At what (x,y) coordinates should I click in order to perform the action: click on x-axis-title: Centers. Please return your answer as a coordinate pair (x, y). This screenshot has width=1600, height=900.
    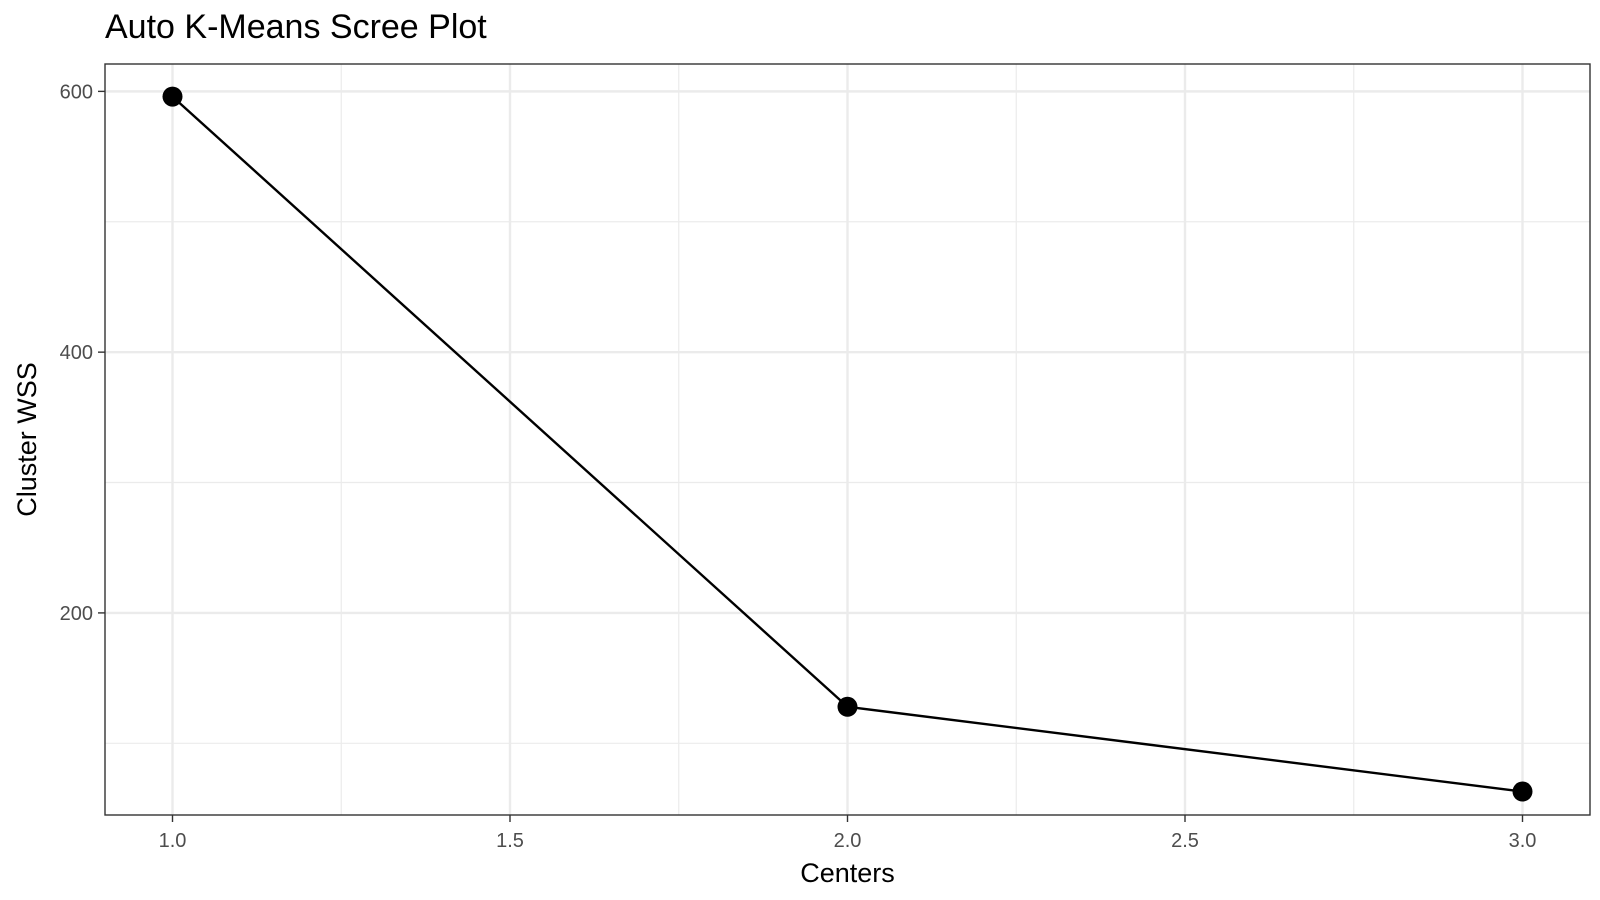
    Looking at the image, I should click on (847, 873).